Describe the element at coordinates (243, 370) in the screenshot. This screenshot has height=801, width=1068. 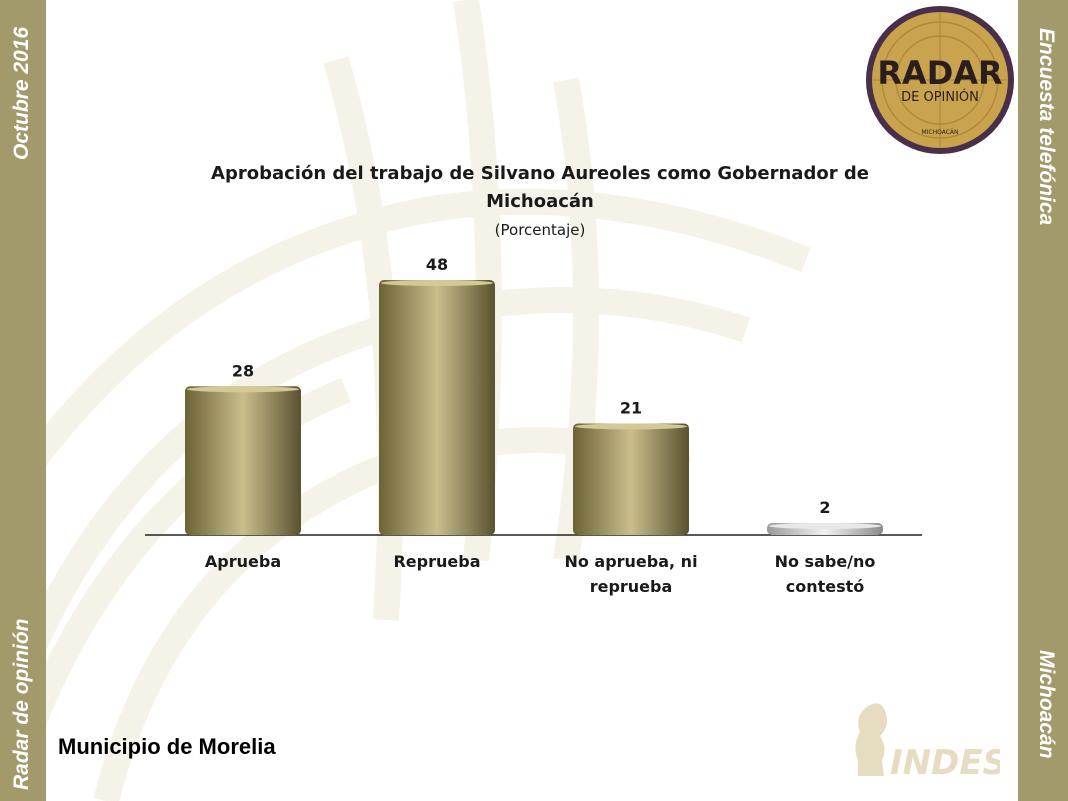
I see `data-label-0: 28` at that location.